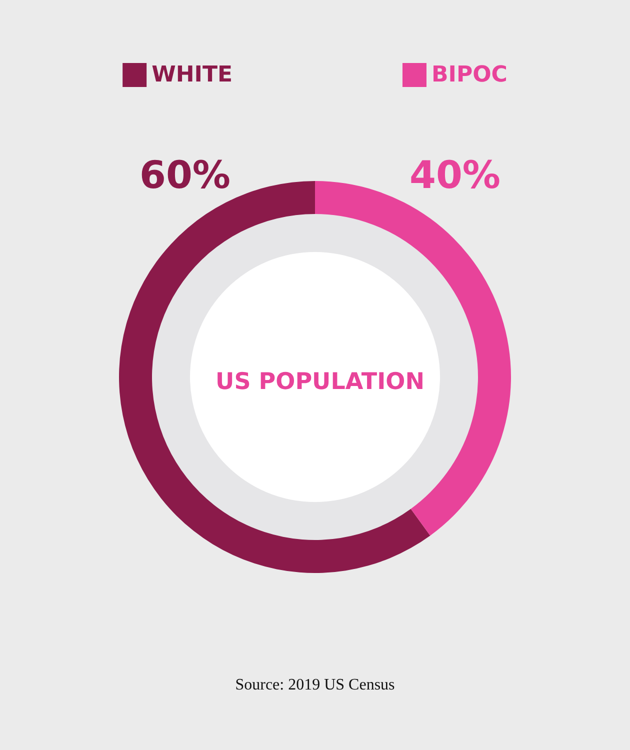 The height and width of the screenshot is (750, 630). What do you see at coordinates (315, 685) in the screenshot?
I see `source-note: Source: 2019 US Census` at bounding box center [315, 685].